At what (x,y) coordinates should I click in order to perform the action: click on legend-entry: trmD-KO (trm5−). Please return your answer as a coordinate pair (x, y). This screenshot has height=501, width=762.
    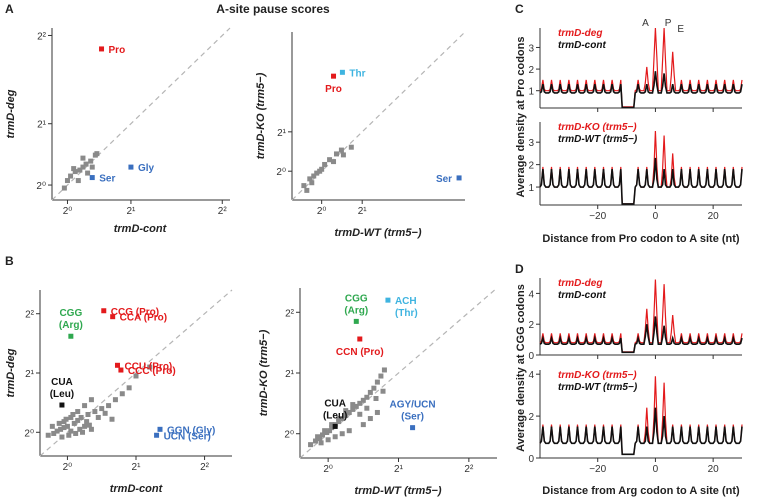
    Looking at the image, I should click on (597, 375).